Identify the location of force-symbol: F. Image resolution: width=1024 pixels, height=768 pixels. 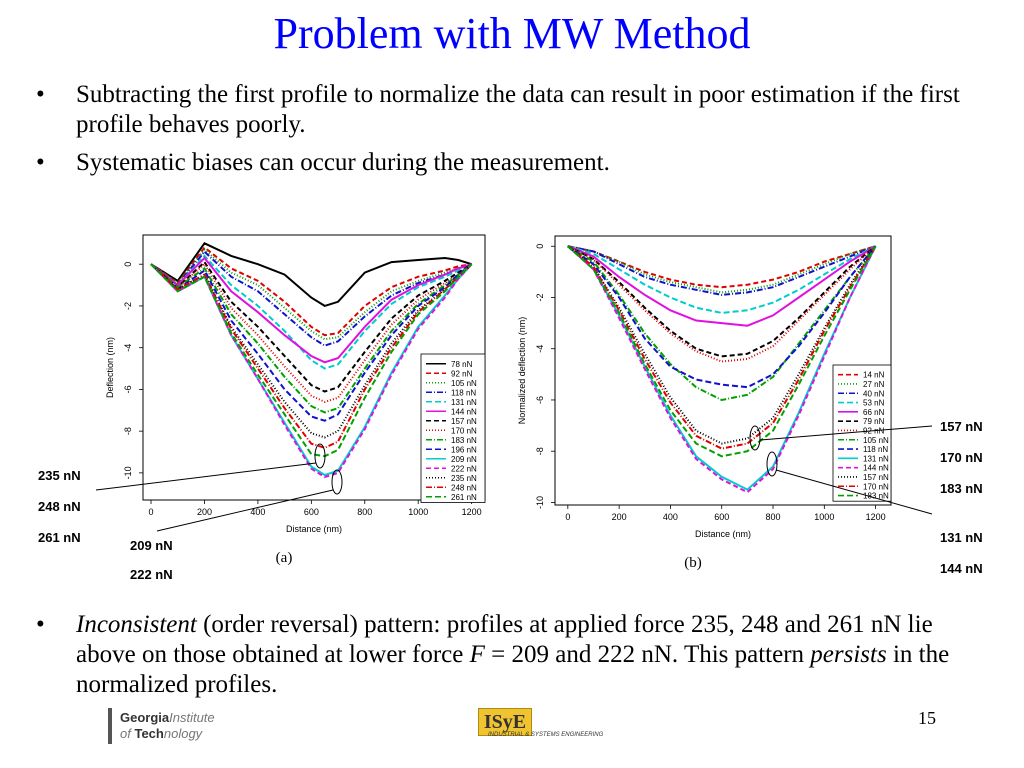
(477, 654).